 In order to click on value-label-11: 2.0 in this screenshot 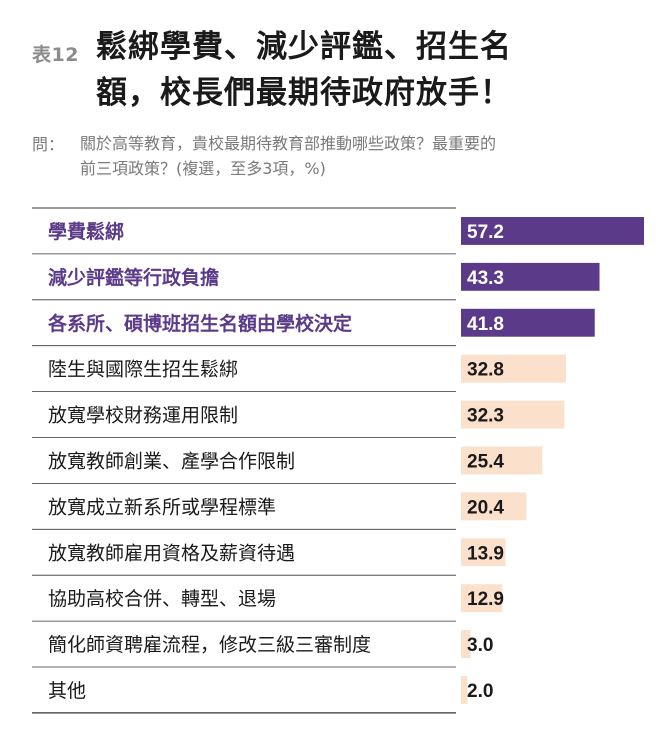, I will do `click(480, 691)`.